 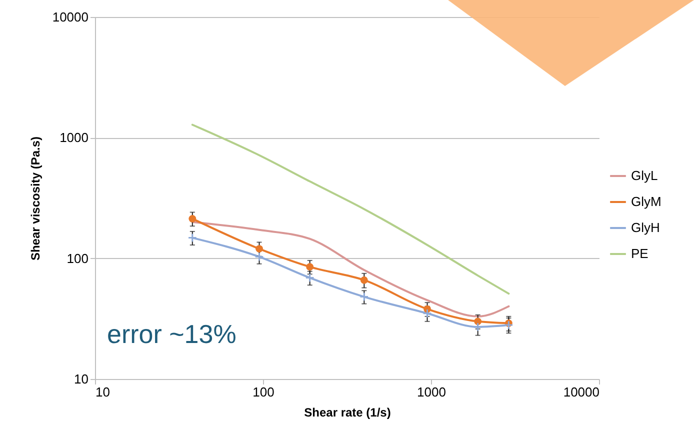 I want to click on annotation: error ~13%, so click(x=171, y=334).